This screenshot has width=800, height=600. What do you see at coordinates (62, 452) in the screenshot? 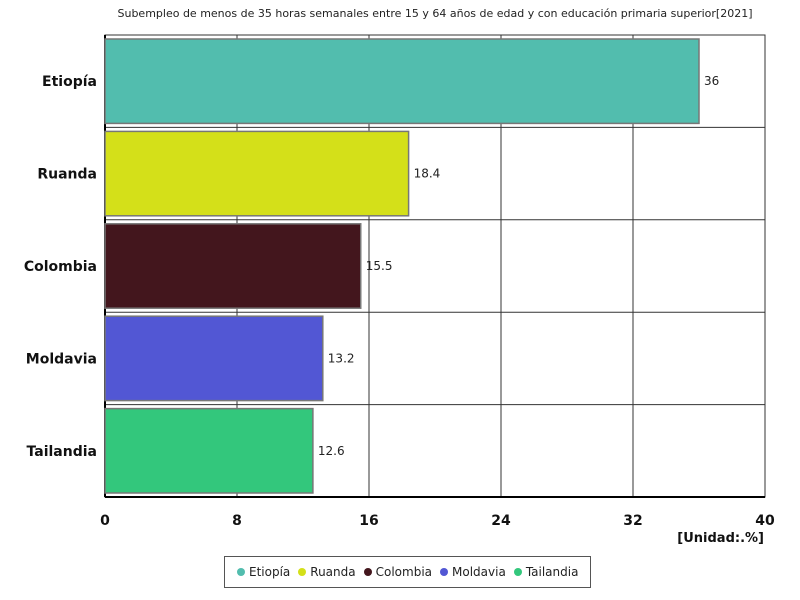
I see `category-label: Tailandia` at bounding box center [62, 452].